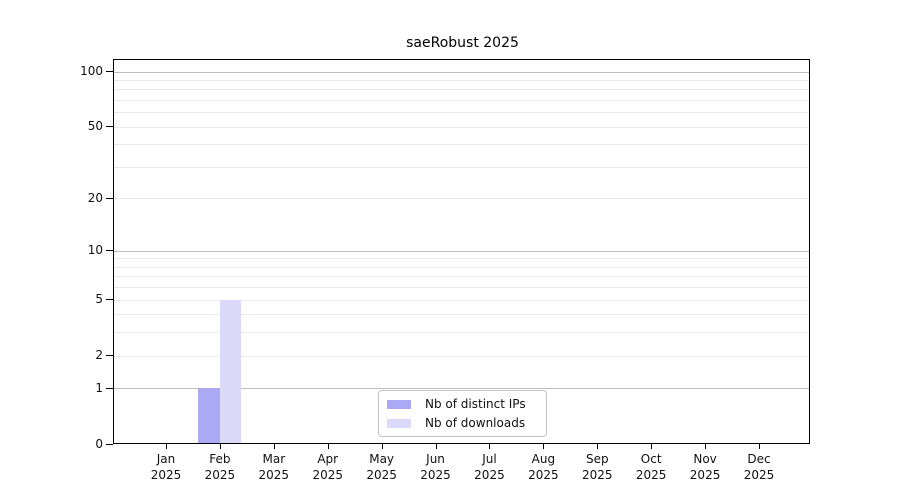 This screenshot has width=900, height=500. What do you see at coordinates (382, 459) in the screenshot?
I see `x-tick-month: May` at bounding box center [382, 459].